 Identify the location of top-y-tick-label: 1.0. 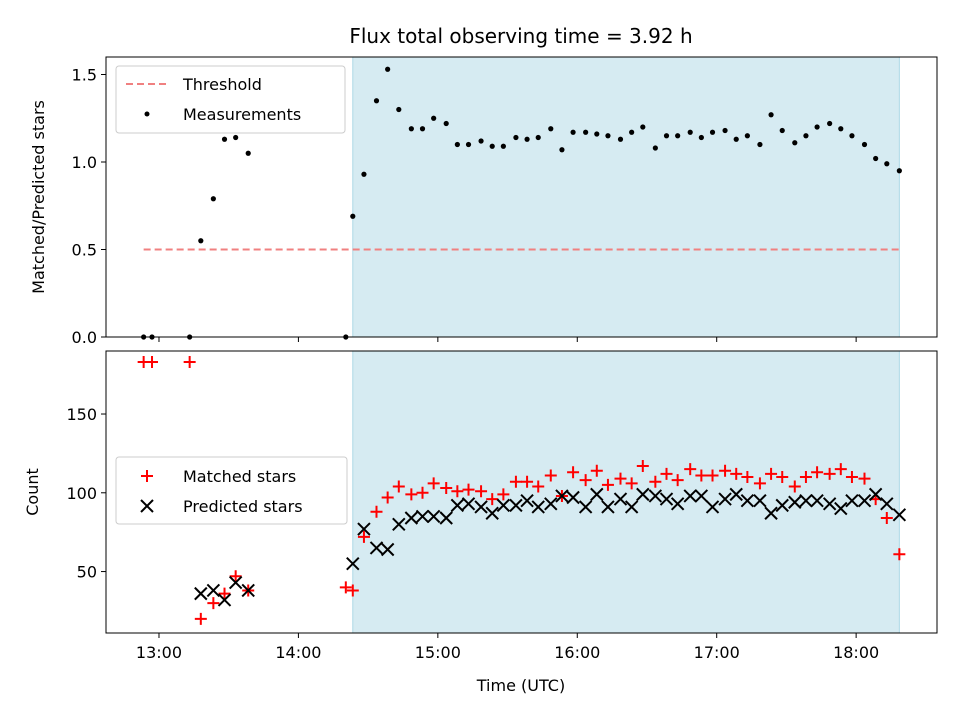
(84, 162).